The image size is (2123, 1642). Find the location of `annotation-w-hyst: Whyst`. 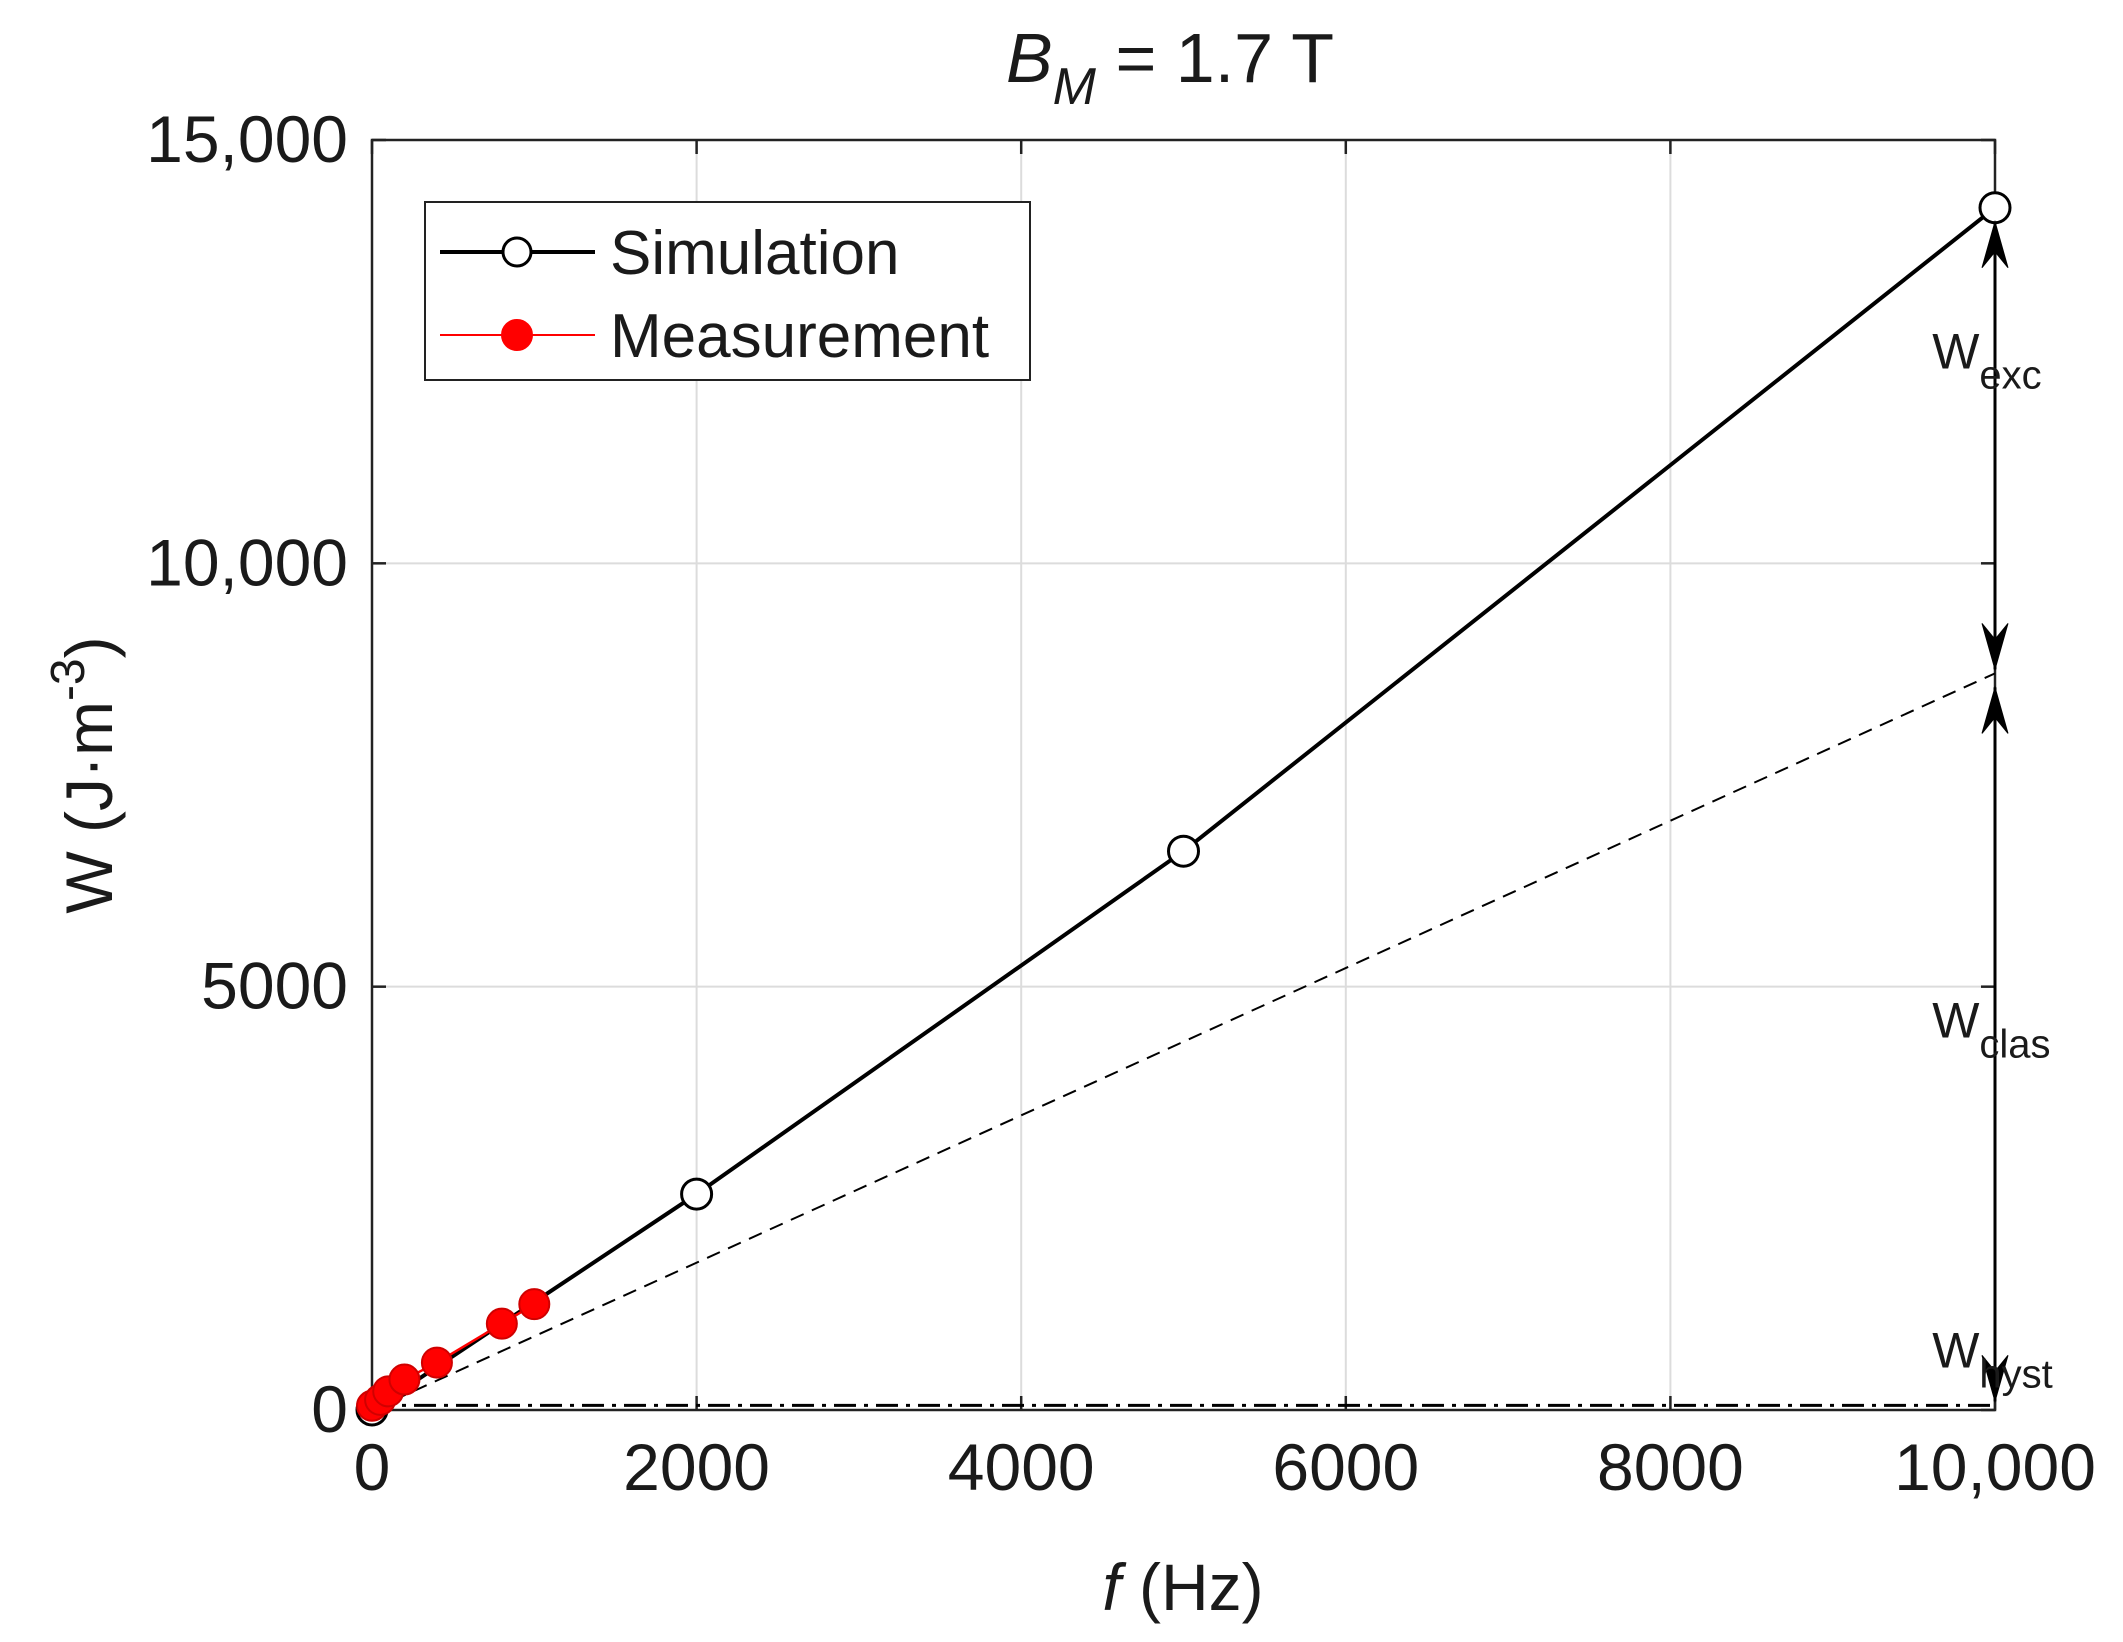

annotation-w-hyst: Whyst is located at coordinates (1992, 1360).